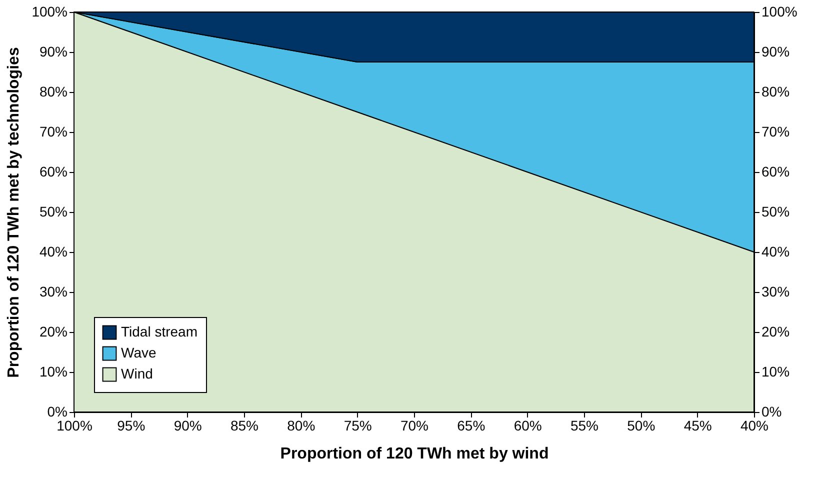 This screenshot has height=500, width=838. What do you see at coordinates (188, 426) in the screenshot?
I see `x-tick-label: 90%` at bounding box center [188, 426].